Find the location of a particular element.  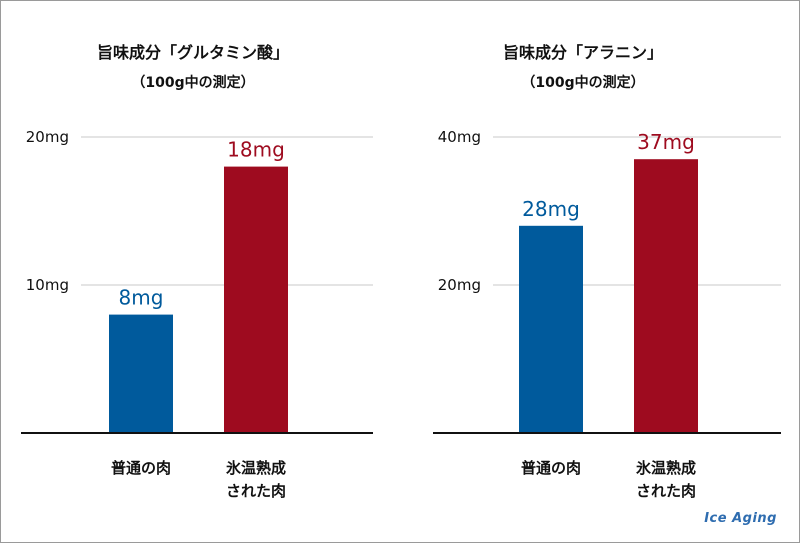

chart-title: 旨味成分「グルタミン酸」 is located at coordinates (193, 52).